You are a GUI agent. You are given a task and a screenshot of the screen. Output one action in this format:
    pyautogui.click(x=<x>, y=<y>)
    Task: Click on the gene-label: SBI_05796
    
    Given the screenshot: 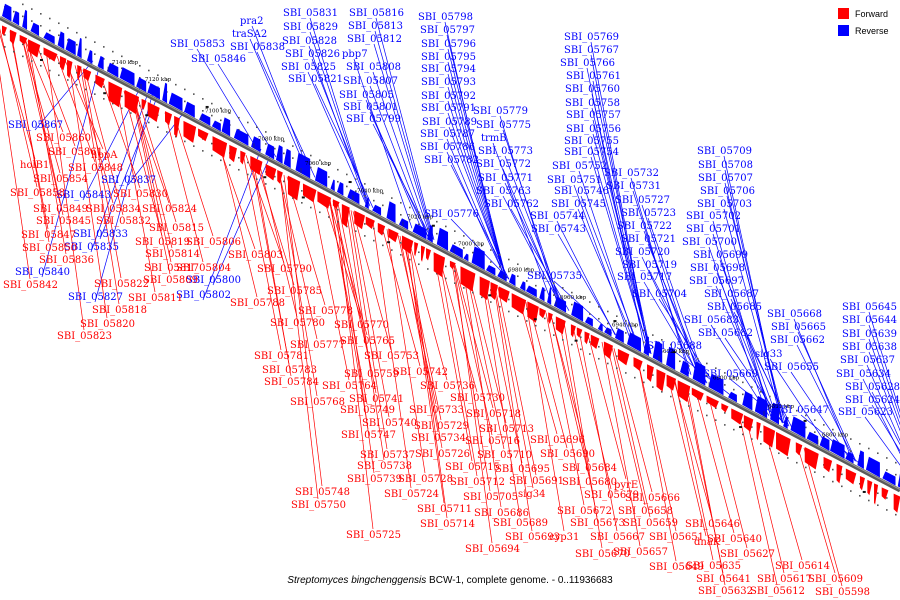 What is the action you would take?
    pyautogui.click(x=448, y=44)
    